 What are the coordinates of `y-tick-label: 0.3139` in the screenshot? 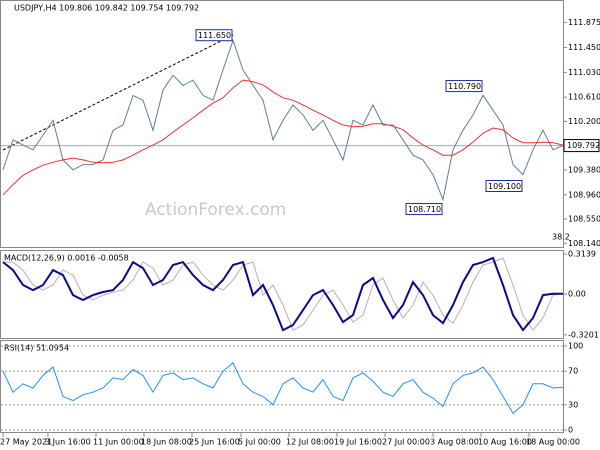 It's located at (582, 254).